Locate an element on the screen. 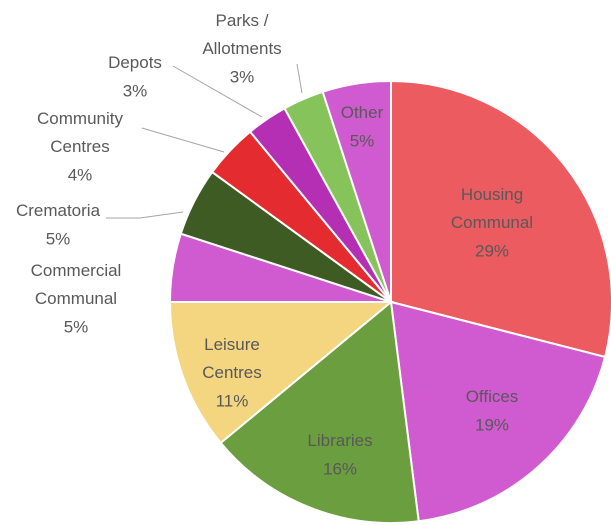  value-label: 11% is located at coordinates (232, 400).